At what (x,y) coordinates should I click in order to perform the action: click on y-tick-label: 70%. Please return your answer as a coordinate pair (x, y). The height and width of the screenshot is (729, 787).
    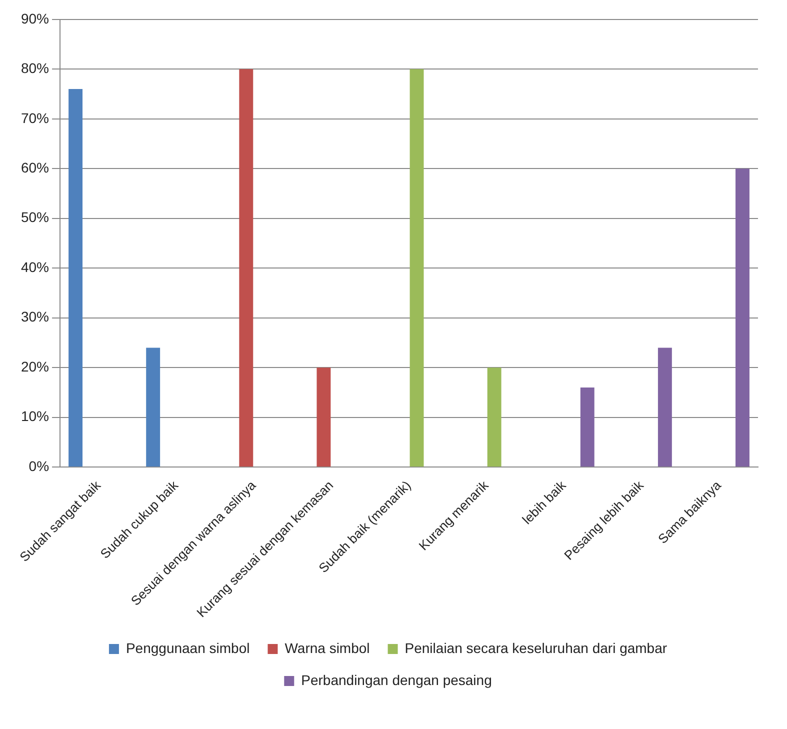
    Looking at the image, I should click on (35, 118).